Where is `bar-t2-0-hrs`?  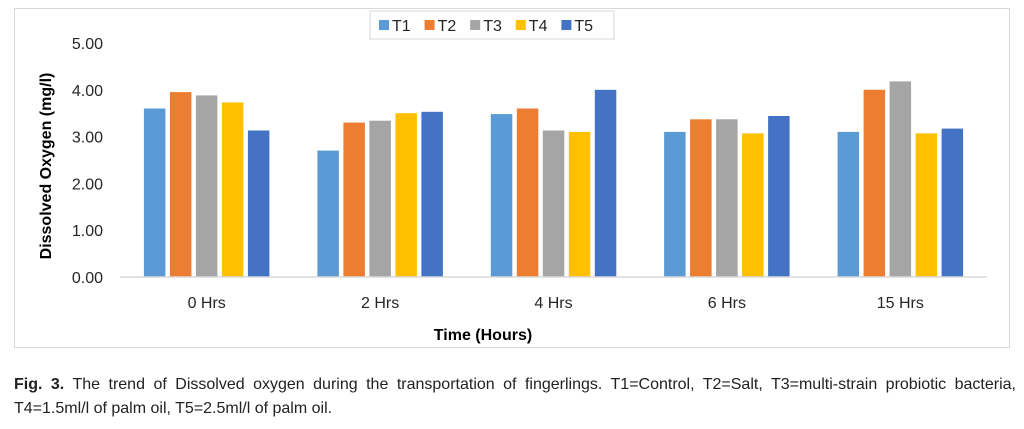
bar-t2-0-hrs is located at coordinates (180, 184).